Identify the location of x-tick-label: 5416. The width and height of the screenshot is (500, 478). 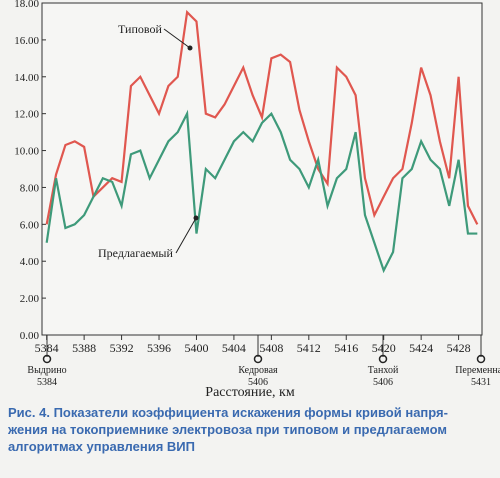
(346, 348).